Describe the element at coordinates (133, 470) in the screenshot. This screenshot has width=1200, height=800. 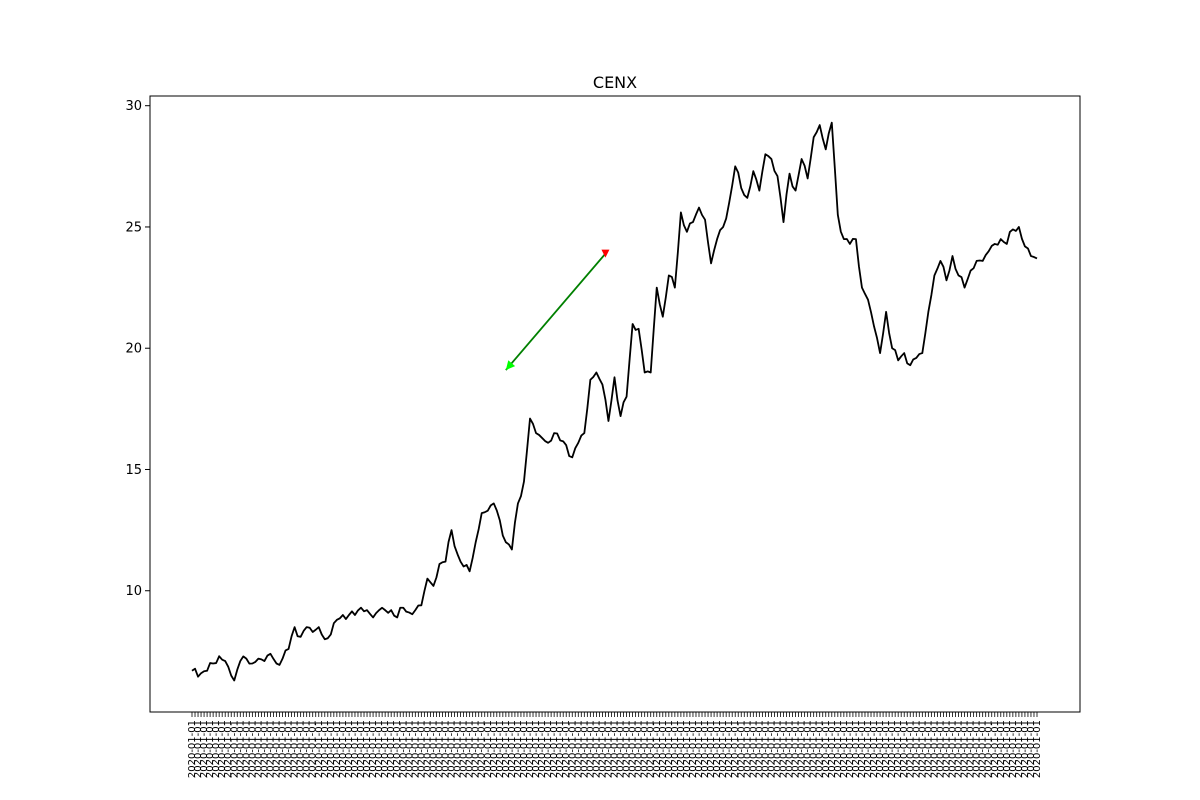
I see `y-tick-label: 15` at that location.